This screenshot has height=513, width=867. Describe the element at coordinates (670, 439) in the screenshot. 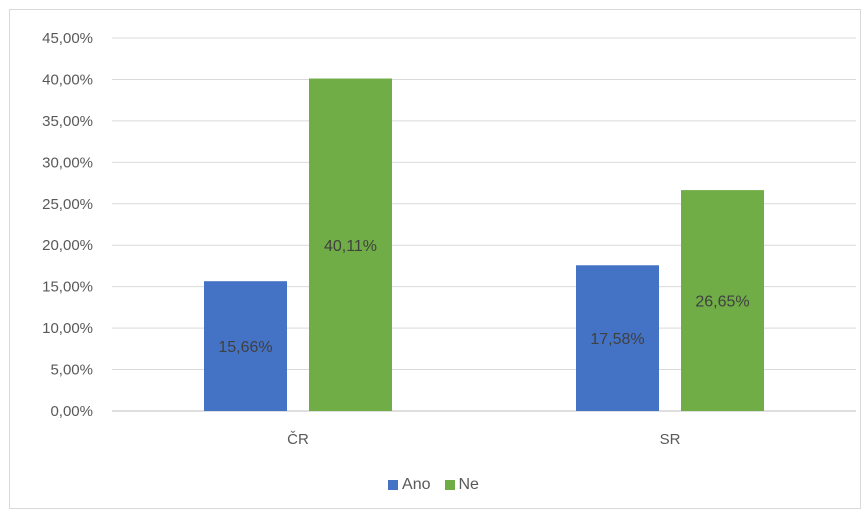

I see `x-tick-label: SR` at that location.